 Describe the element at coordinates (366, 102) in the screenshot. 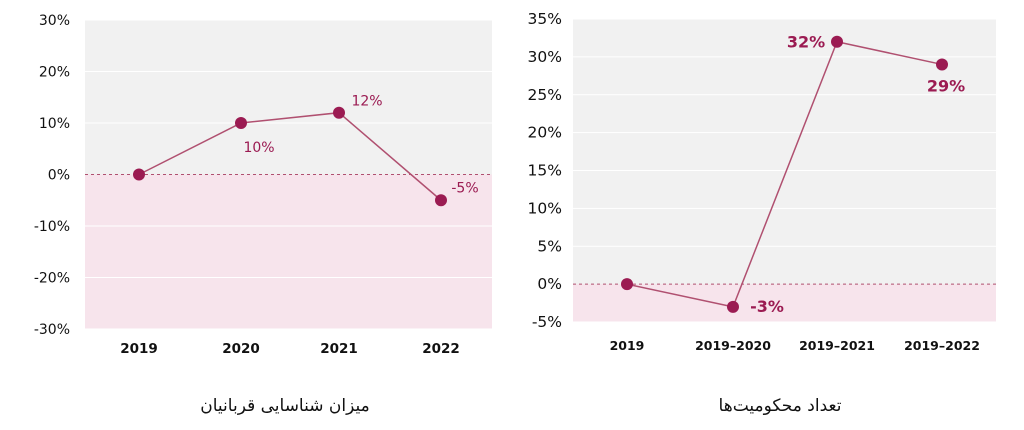

I see `left-data-label: 12%` at that location.